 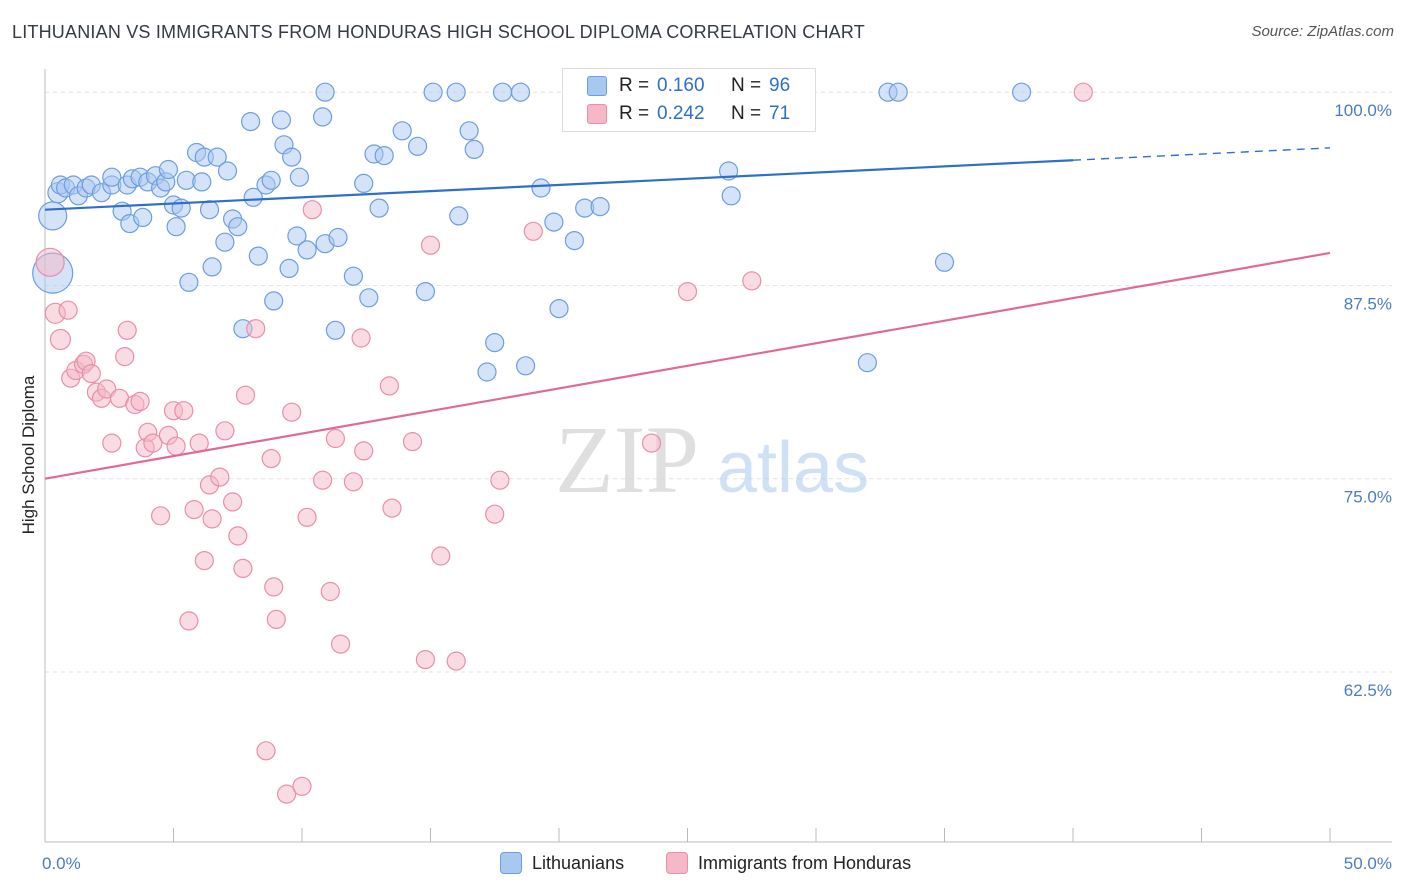 I want to click on y-tick-label: 62.5%, so click(x=1368, y=690).